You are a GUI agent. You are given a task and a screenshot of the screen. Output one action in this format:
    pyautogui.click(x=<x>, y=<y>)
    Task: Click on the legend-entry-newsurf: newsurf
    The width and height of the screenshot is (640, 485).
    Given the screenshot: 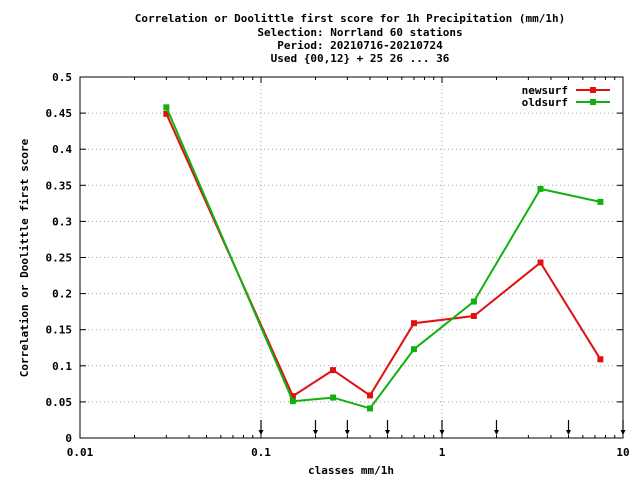 What is the action you would take?
    pyautogui.click(x=566, y=90)
    